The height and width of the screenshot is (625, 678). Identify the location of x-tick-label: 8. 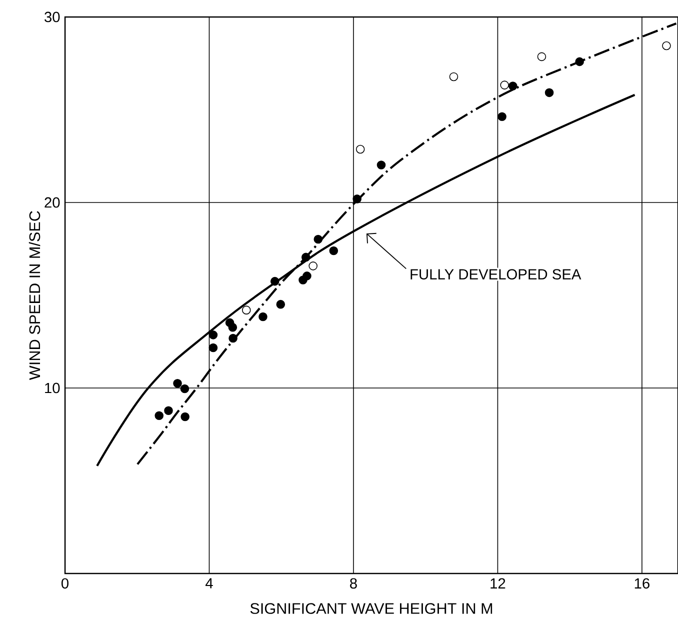
(353, 583).